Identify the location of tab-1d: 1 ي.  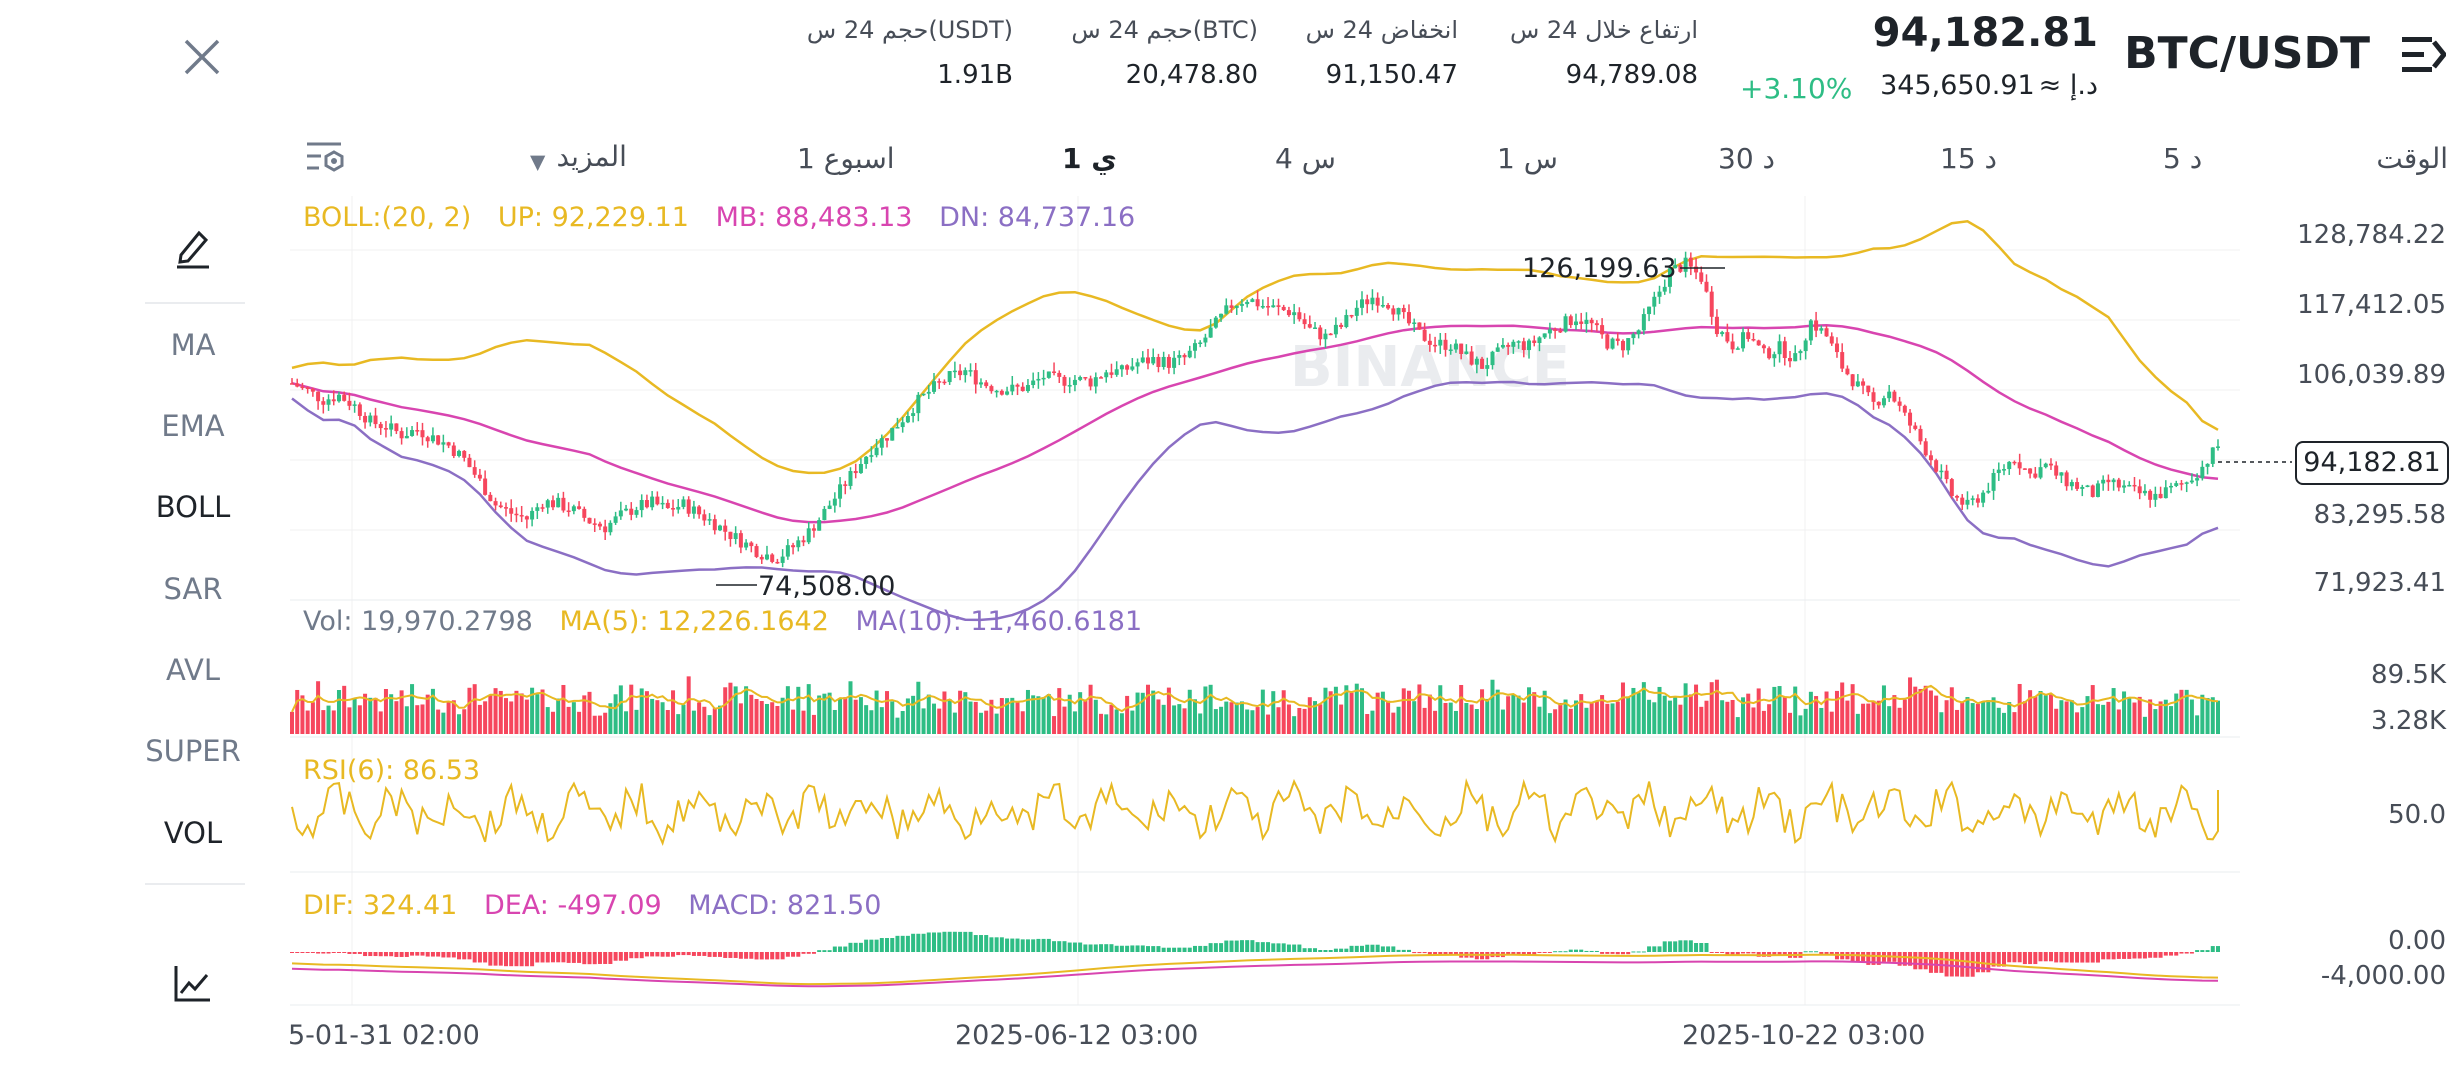
(1089, 158).